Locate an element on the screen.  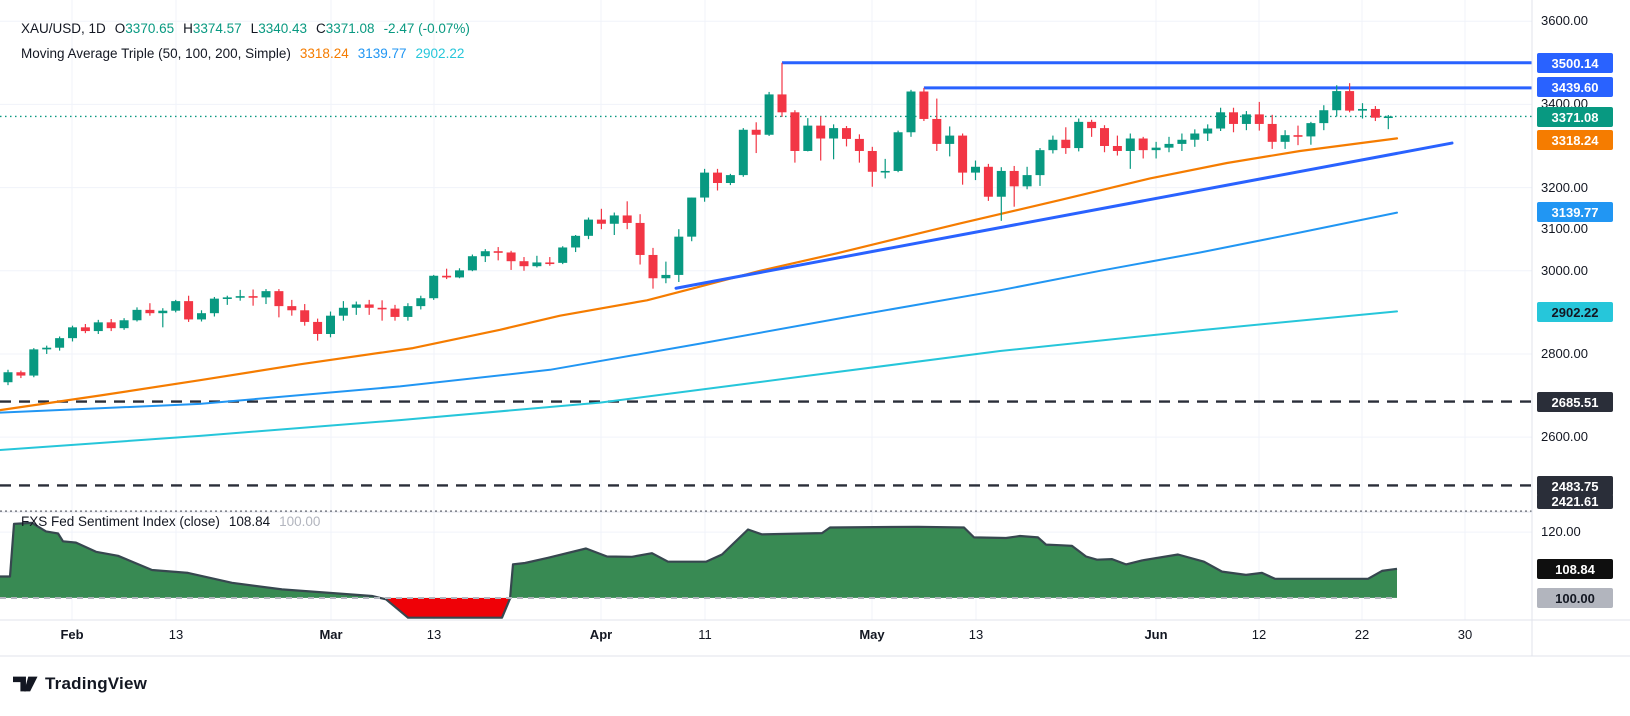
symbol-title: XAU/USD, 1D is located at coordinates (63, 28).